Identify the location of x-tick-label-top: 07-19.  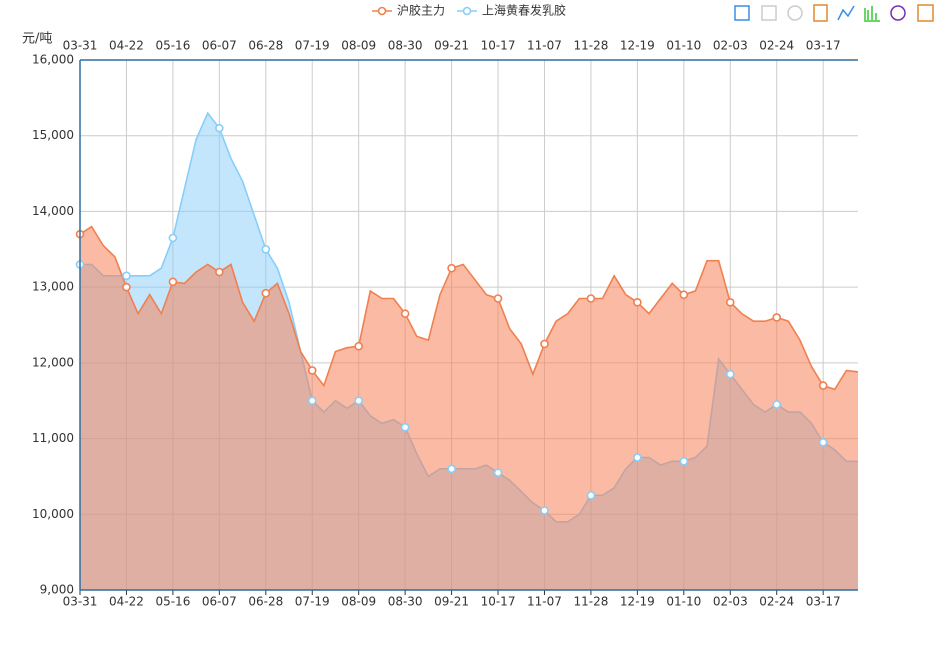
(312, 46).